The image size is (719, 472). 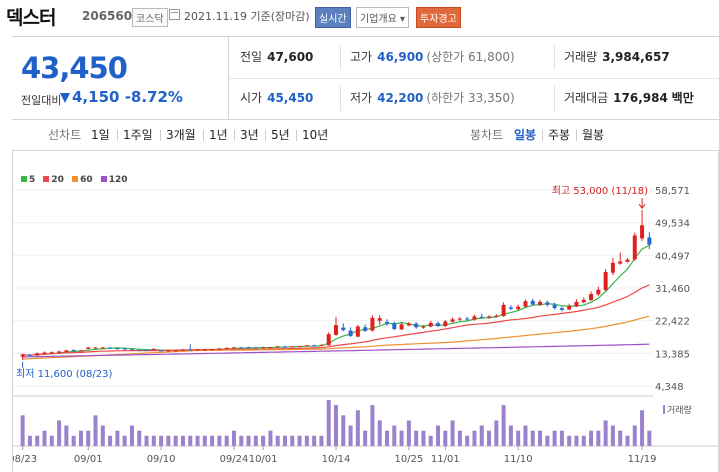 What do you see at coordinates (315, 135) in the screenshot?
I see `period-10y: 10년` at bounding box center [315, 135].